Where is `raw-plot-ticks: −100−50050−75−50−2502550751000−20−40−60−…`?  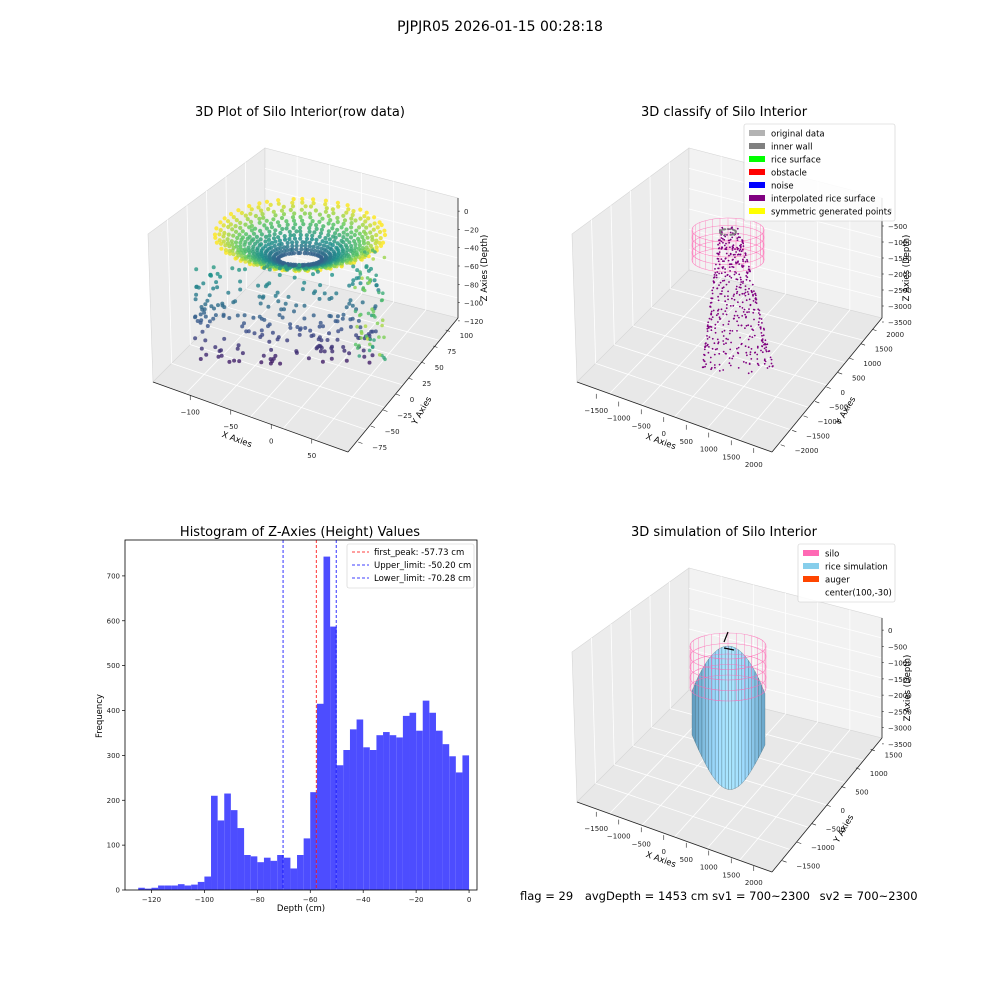
raw-plot-ticks: −100−50050−75−50−2502550751000−20−40−60−… is located at coordinates (332, 334).